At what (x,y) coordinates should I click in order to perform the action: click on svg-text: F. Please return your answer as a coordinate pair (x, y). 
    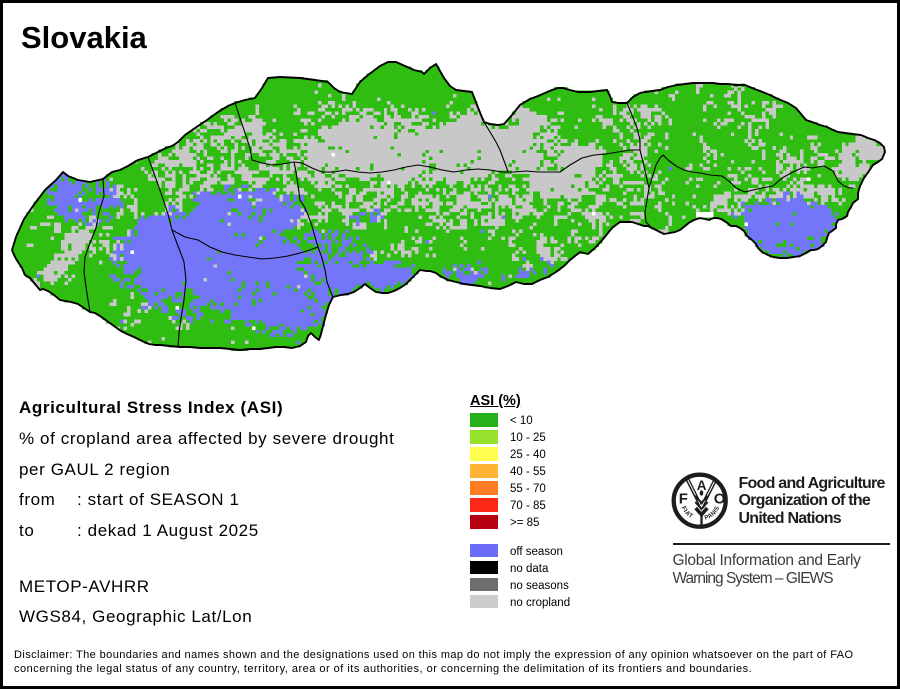
    Looking at the image, I should click on (683, 499).